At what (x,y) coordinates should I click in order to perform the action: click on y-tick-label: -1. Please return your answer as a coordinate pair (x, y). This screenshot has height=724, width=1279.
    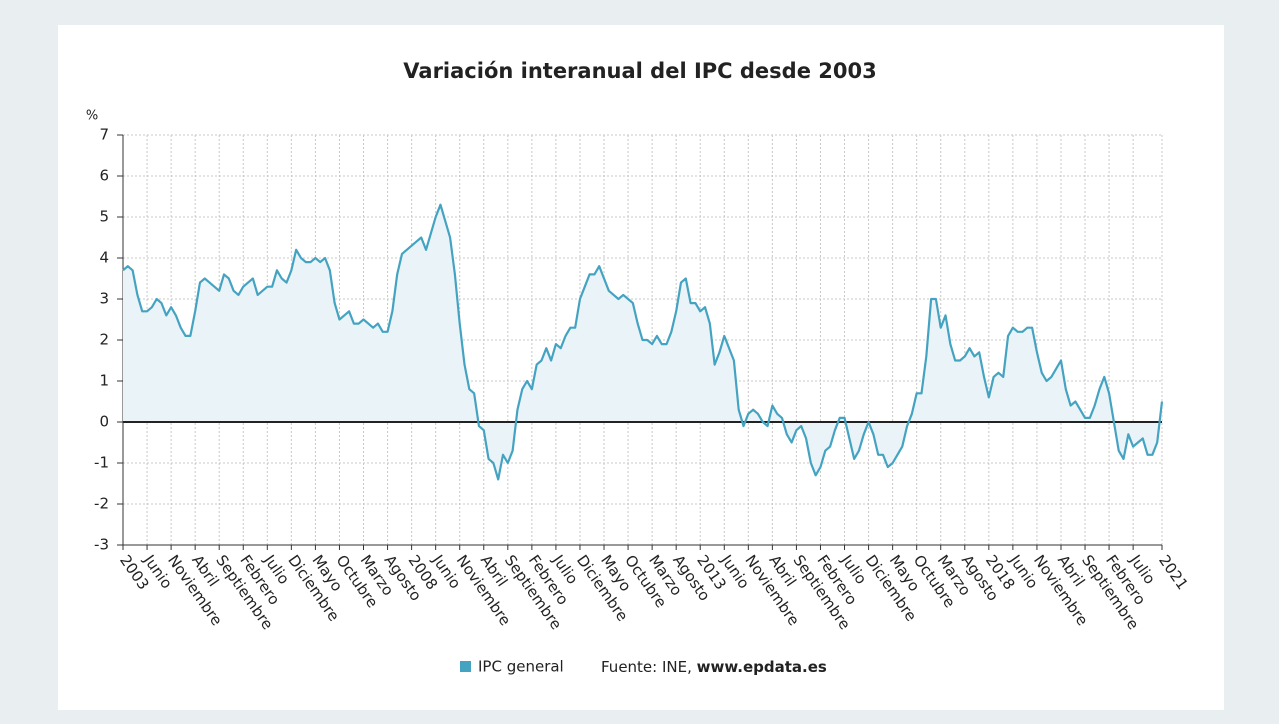
    Looking at the image, I should click on (101, 463).